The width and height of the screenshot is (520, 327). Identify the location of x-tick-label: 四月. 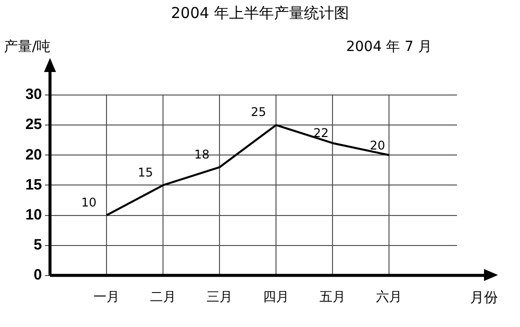
(276, 296).